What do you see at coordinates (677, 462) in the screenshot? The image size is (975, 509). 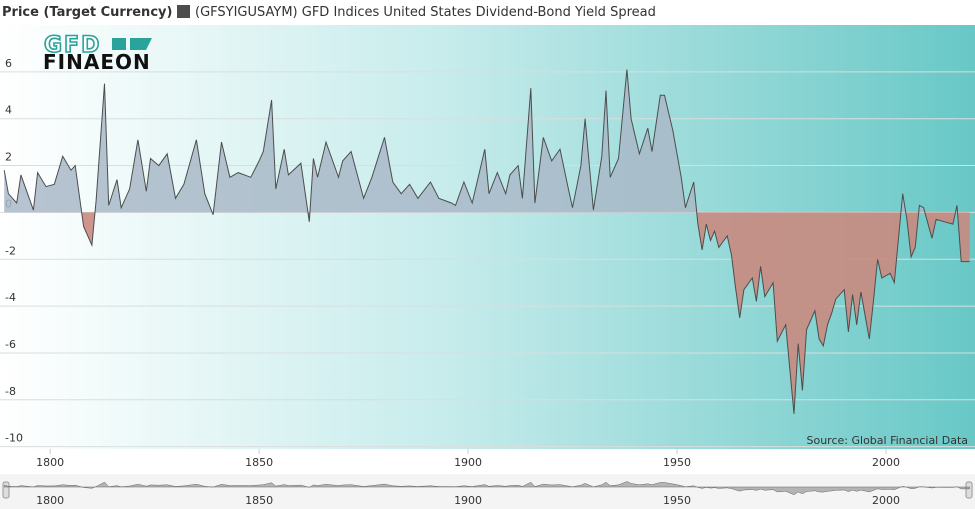 I see `x-tick-label: 1950` at bounding box center [677, 462].